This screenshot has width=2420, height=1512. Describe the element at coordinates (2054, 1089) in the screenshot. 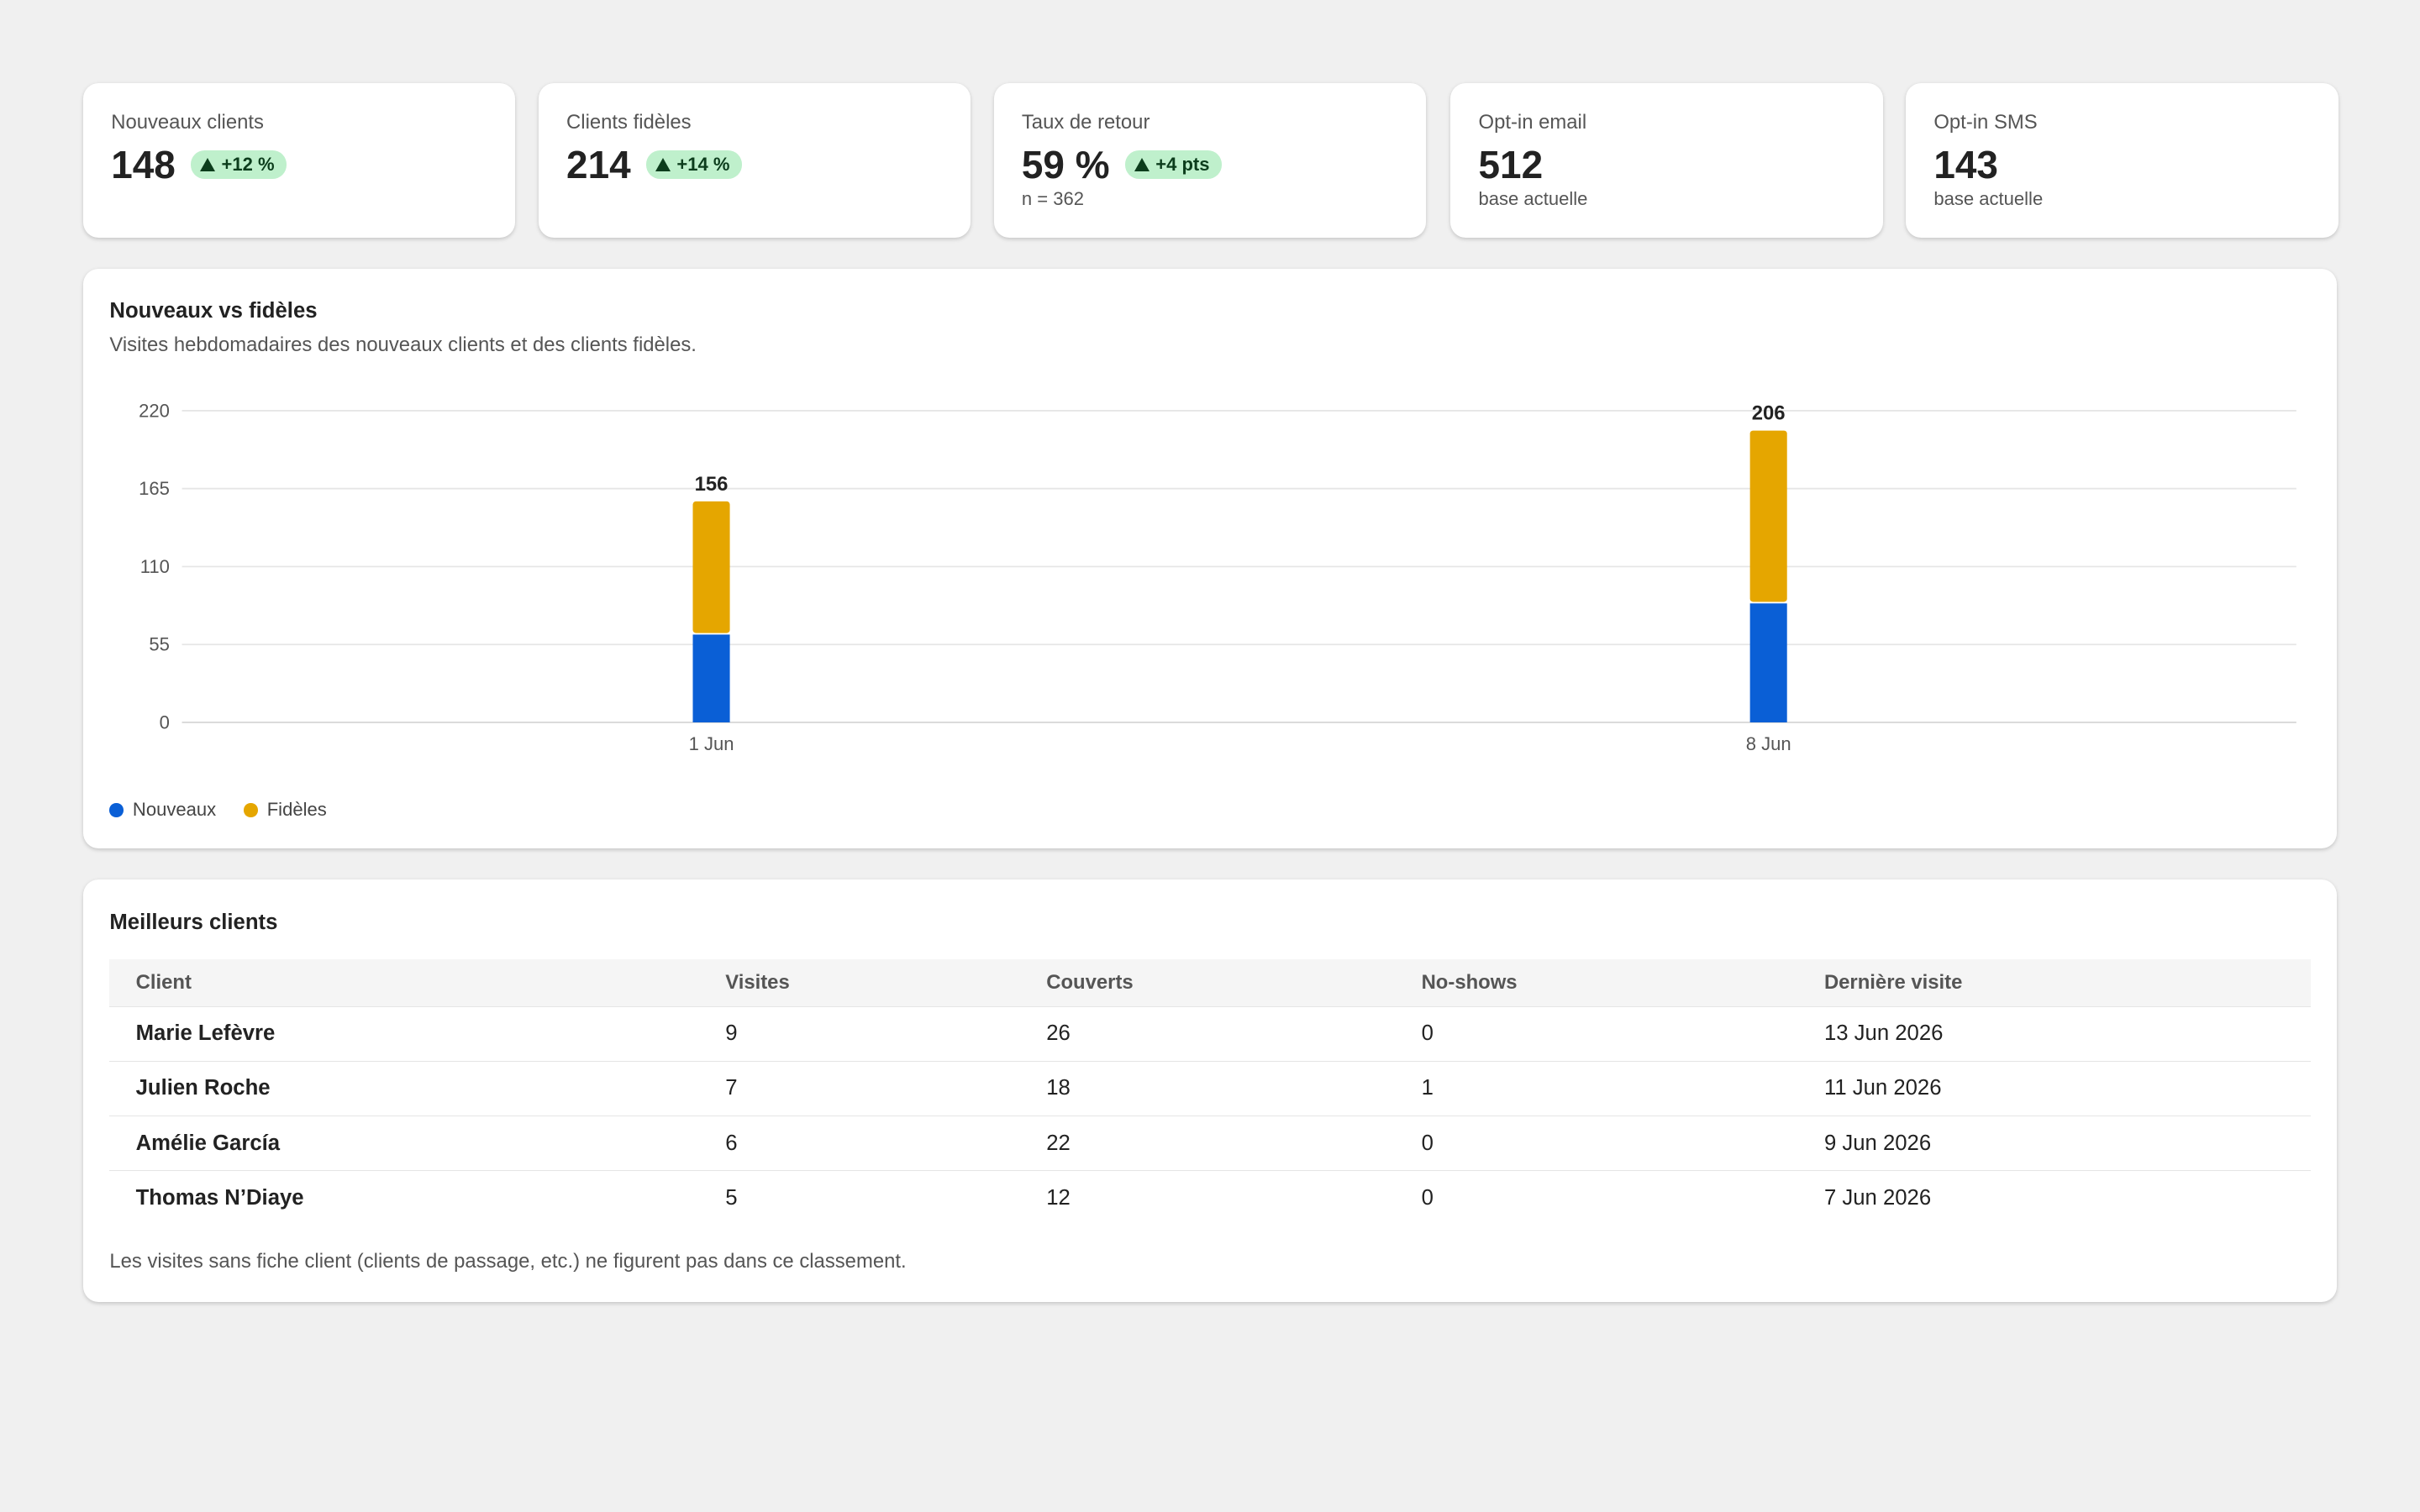

I see `cell-derniere-visite: 11 Jun 2026` at that location.